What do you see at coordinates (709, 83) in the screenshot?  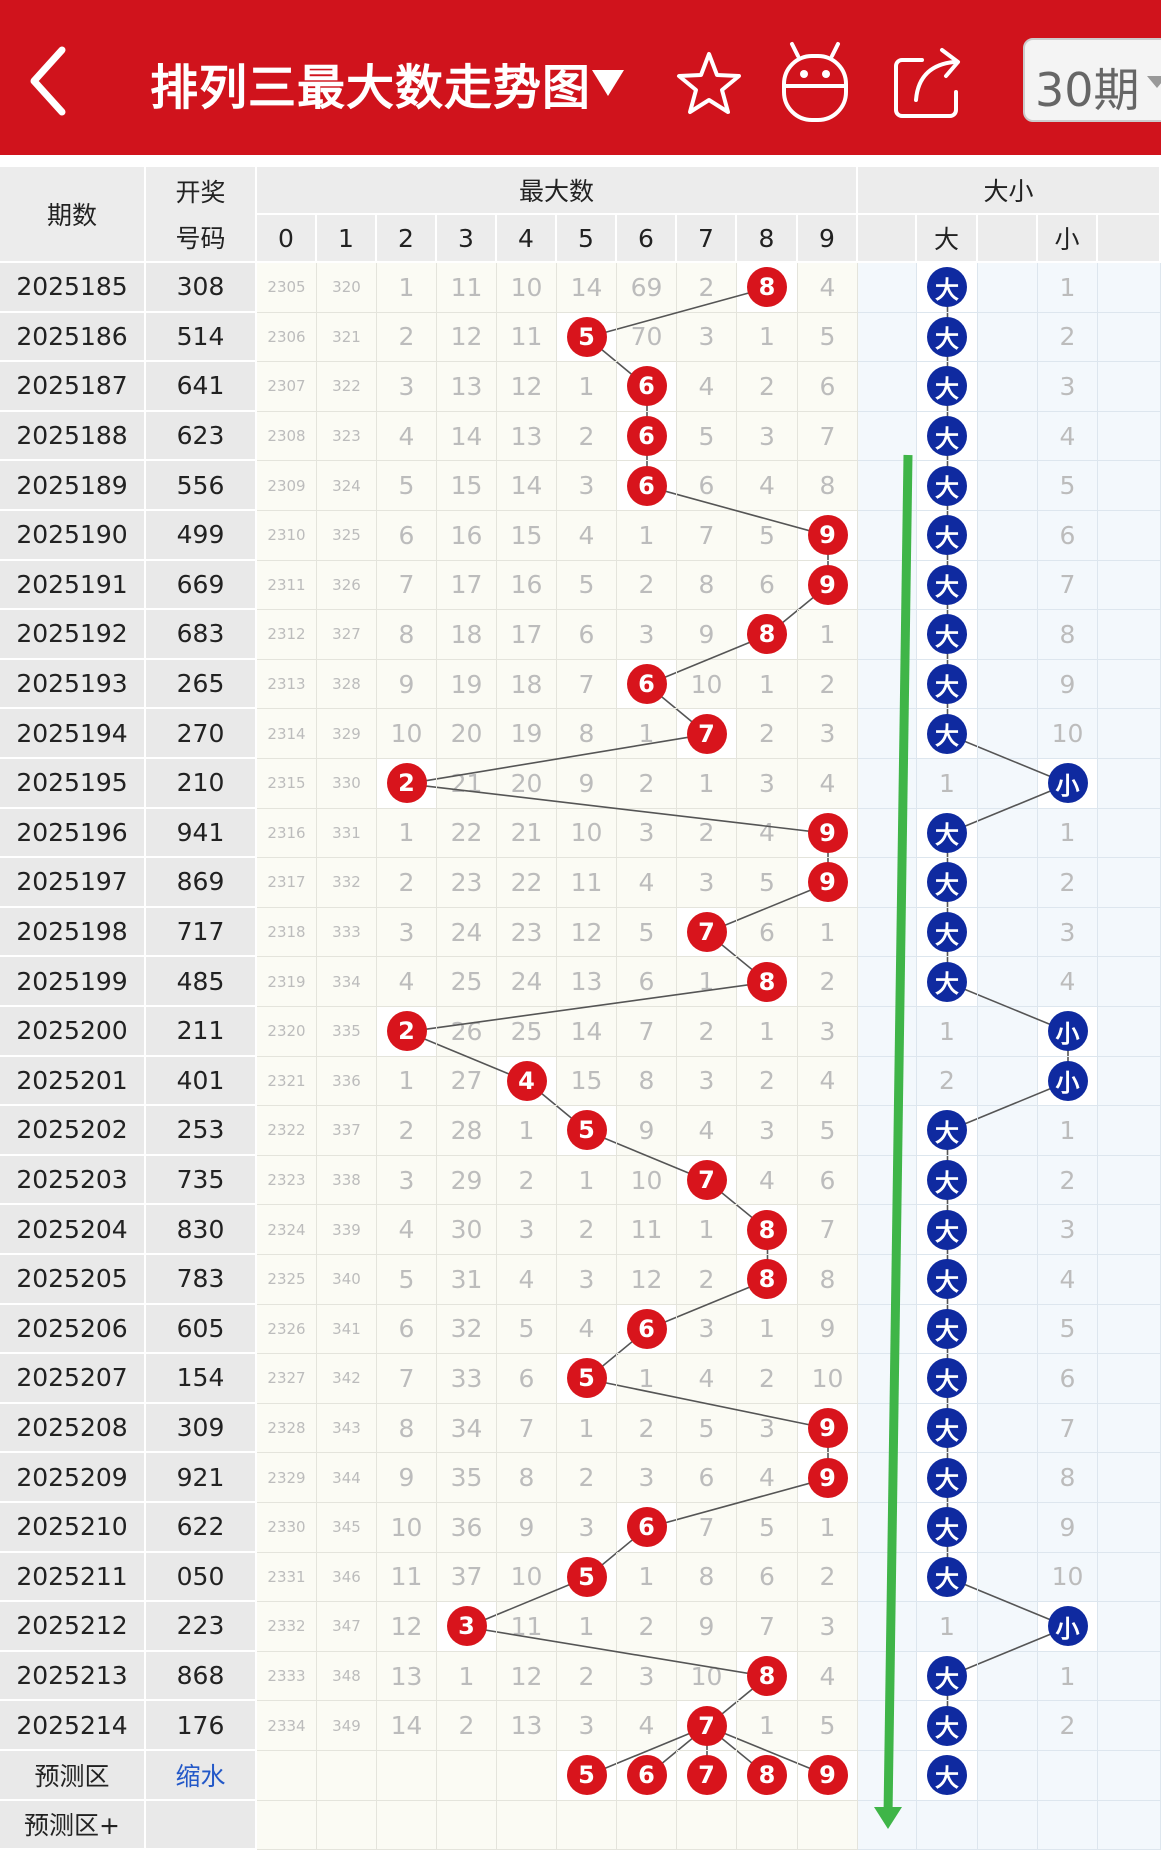 I see `star-icon` at bounding box center [709, 83].